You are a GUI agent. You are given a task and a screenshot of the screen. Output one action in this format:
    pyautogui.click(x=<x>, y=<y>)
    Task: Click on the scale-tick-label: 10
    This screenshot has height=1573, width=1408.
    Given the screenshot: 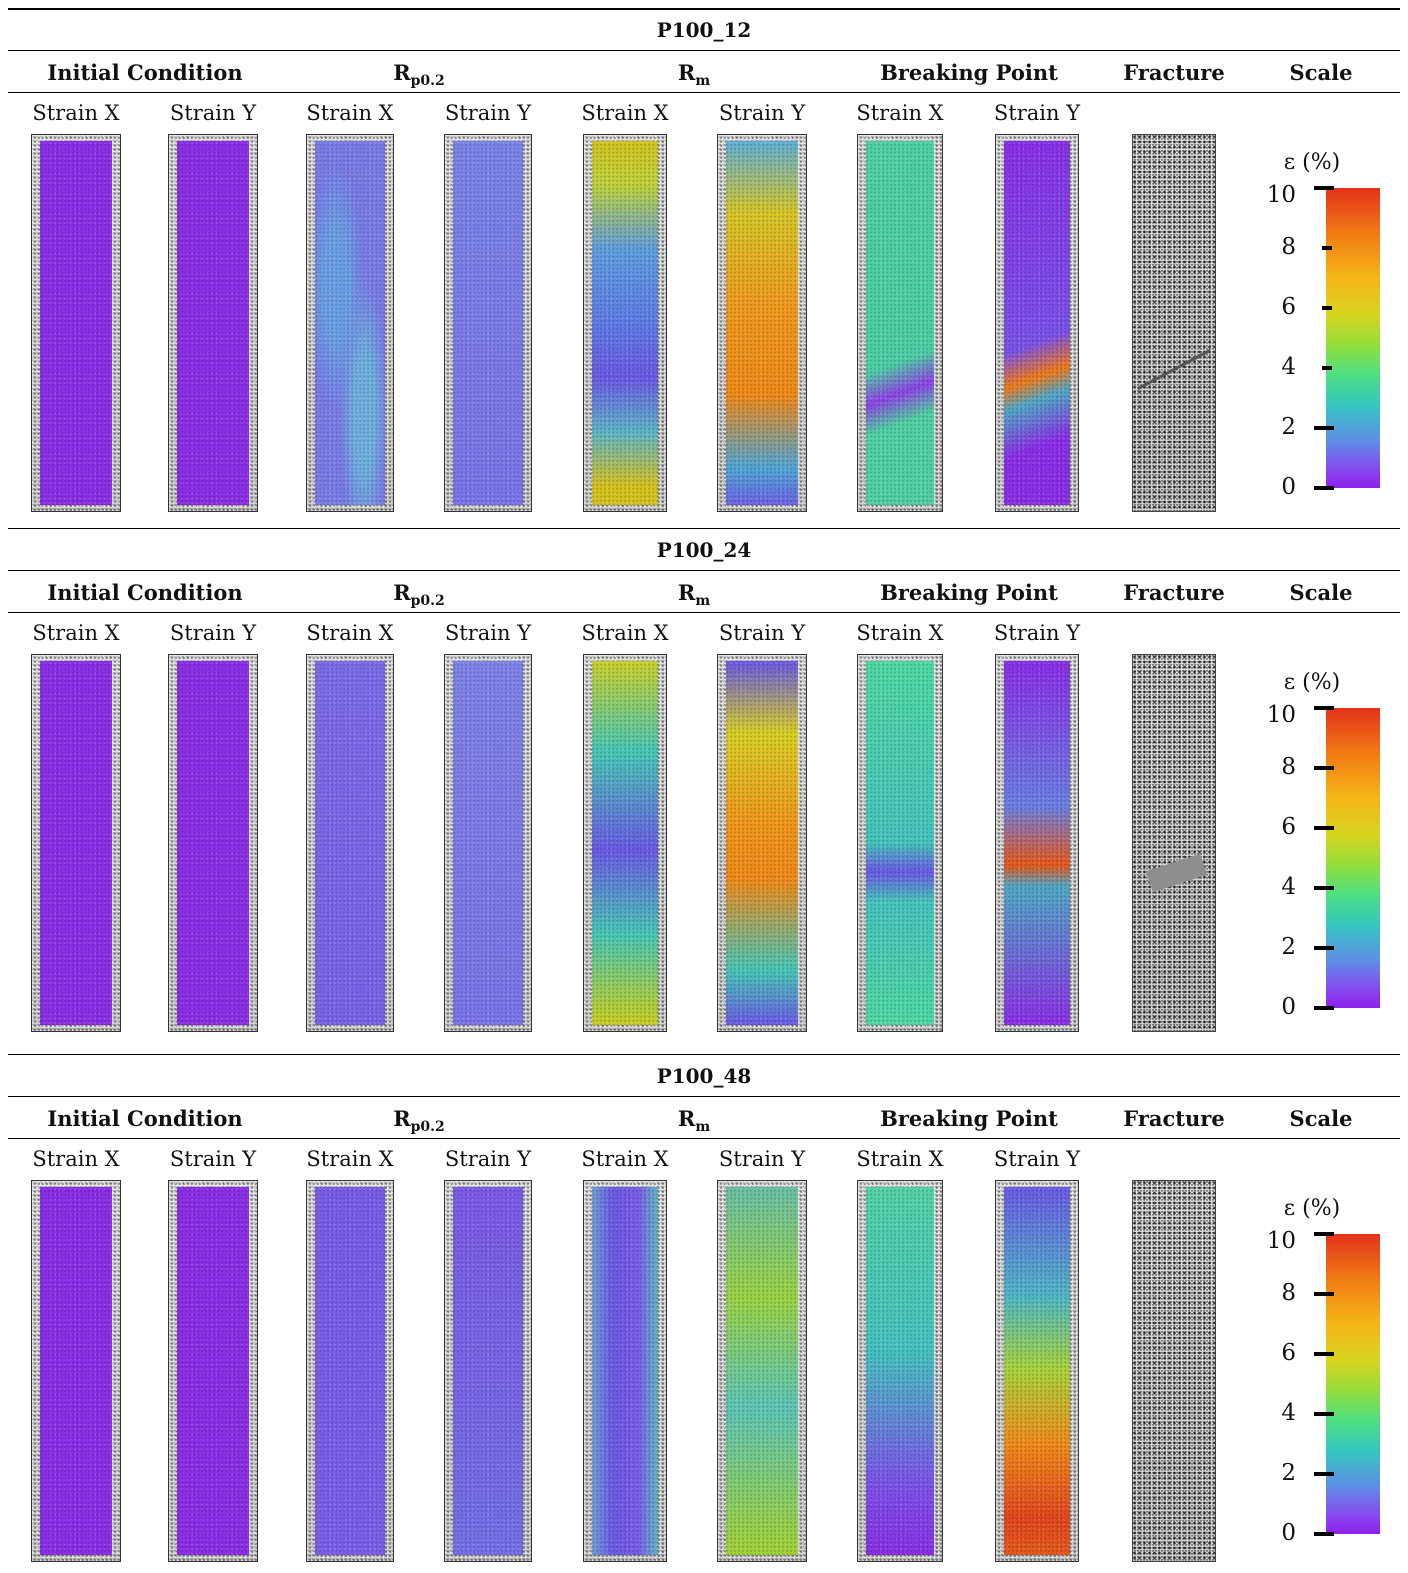 What is the action you would take?
    pyautogui.click(x=1281, y=1241)
    